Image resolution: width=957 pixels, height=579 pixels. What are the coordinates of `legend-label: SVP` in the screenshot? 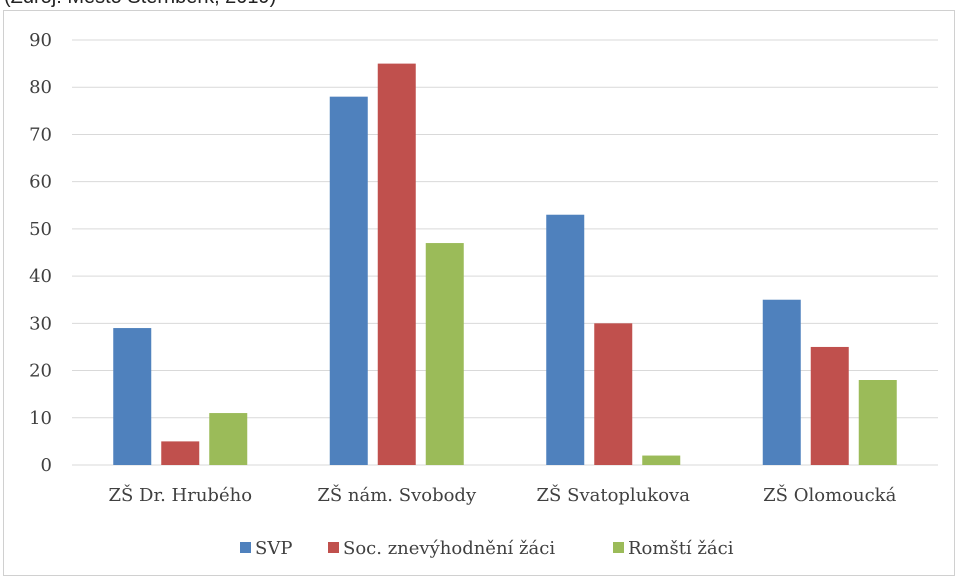 It's located at (273, 548).